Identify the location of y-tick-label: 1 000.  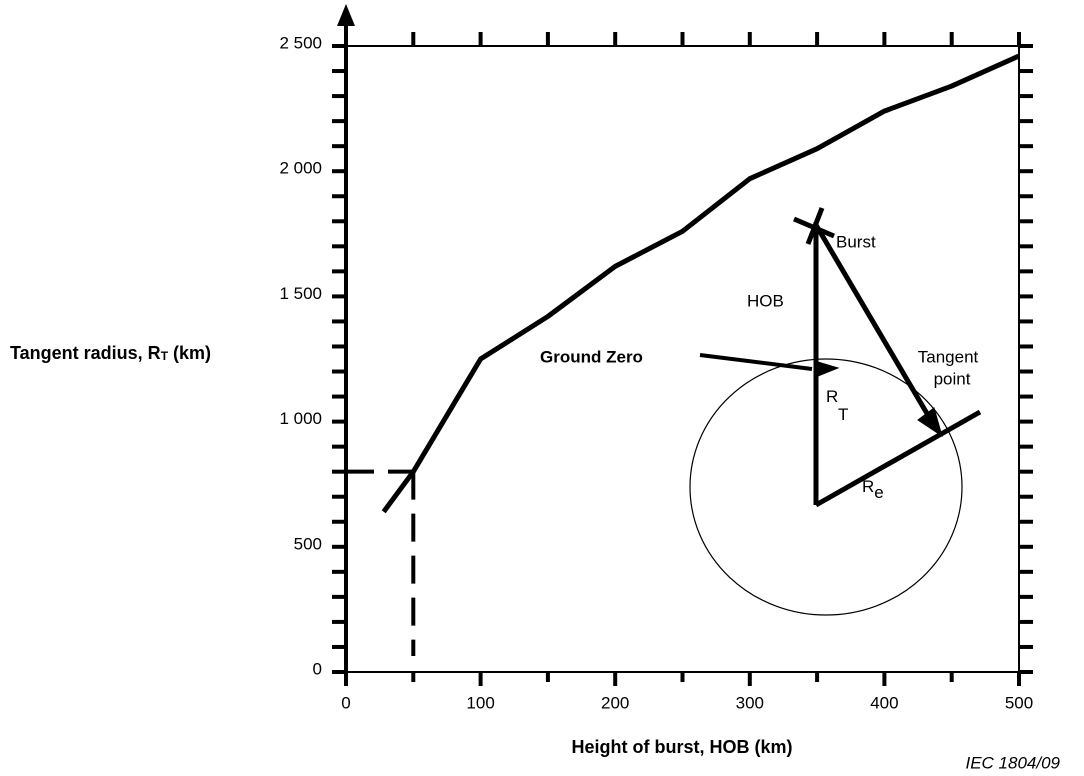
(300, 418).